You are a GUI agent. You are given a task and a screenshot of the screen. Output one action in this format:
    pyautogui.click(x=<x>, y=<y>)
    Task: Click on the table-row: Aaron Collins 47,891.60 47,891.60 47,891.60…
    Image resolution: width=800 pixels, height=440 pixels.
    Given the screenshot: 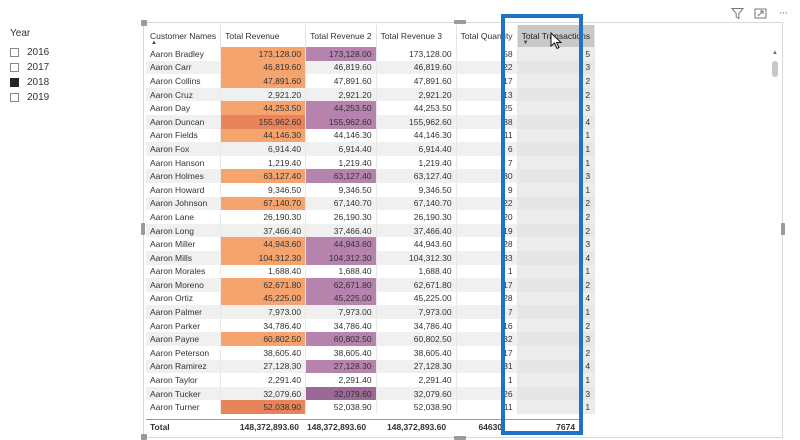 What is the action you would take?
    pyautogui.click(x=371, y=81)
    